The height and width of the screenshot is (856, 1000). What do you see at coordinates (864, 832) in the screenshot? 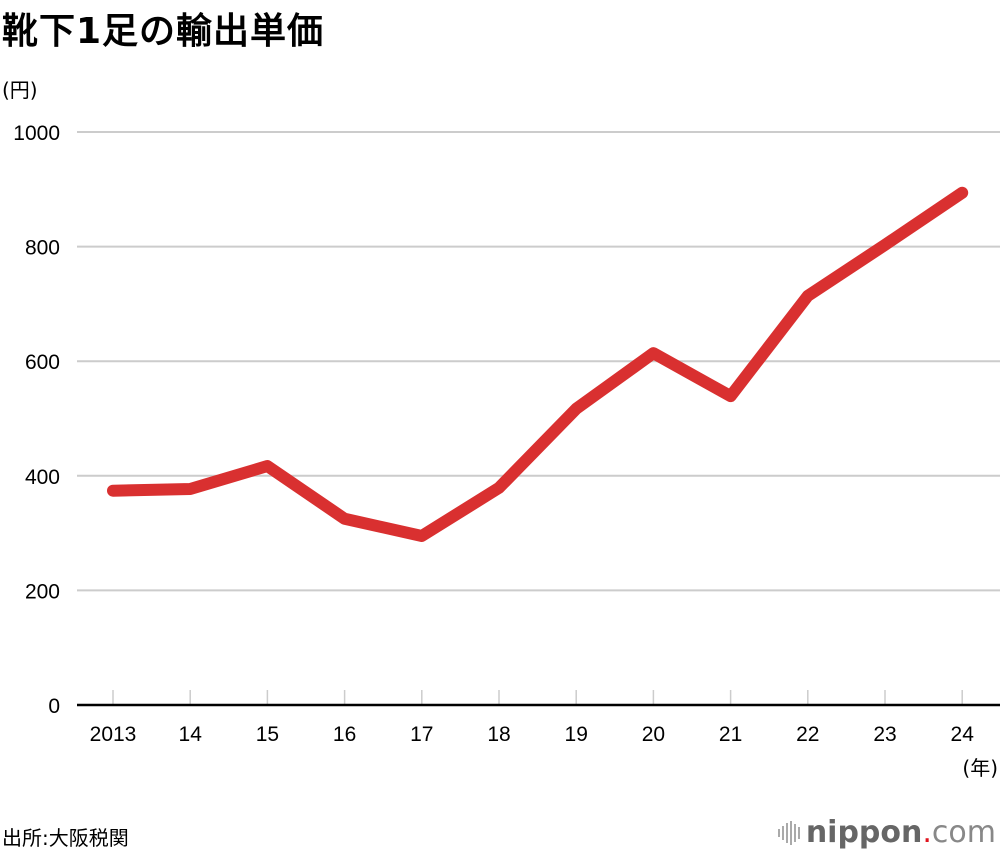
I see `logo-name: nippon` at bounding box center [864, 832].